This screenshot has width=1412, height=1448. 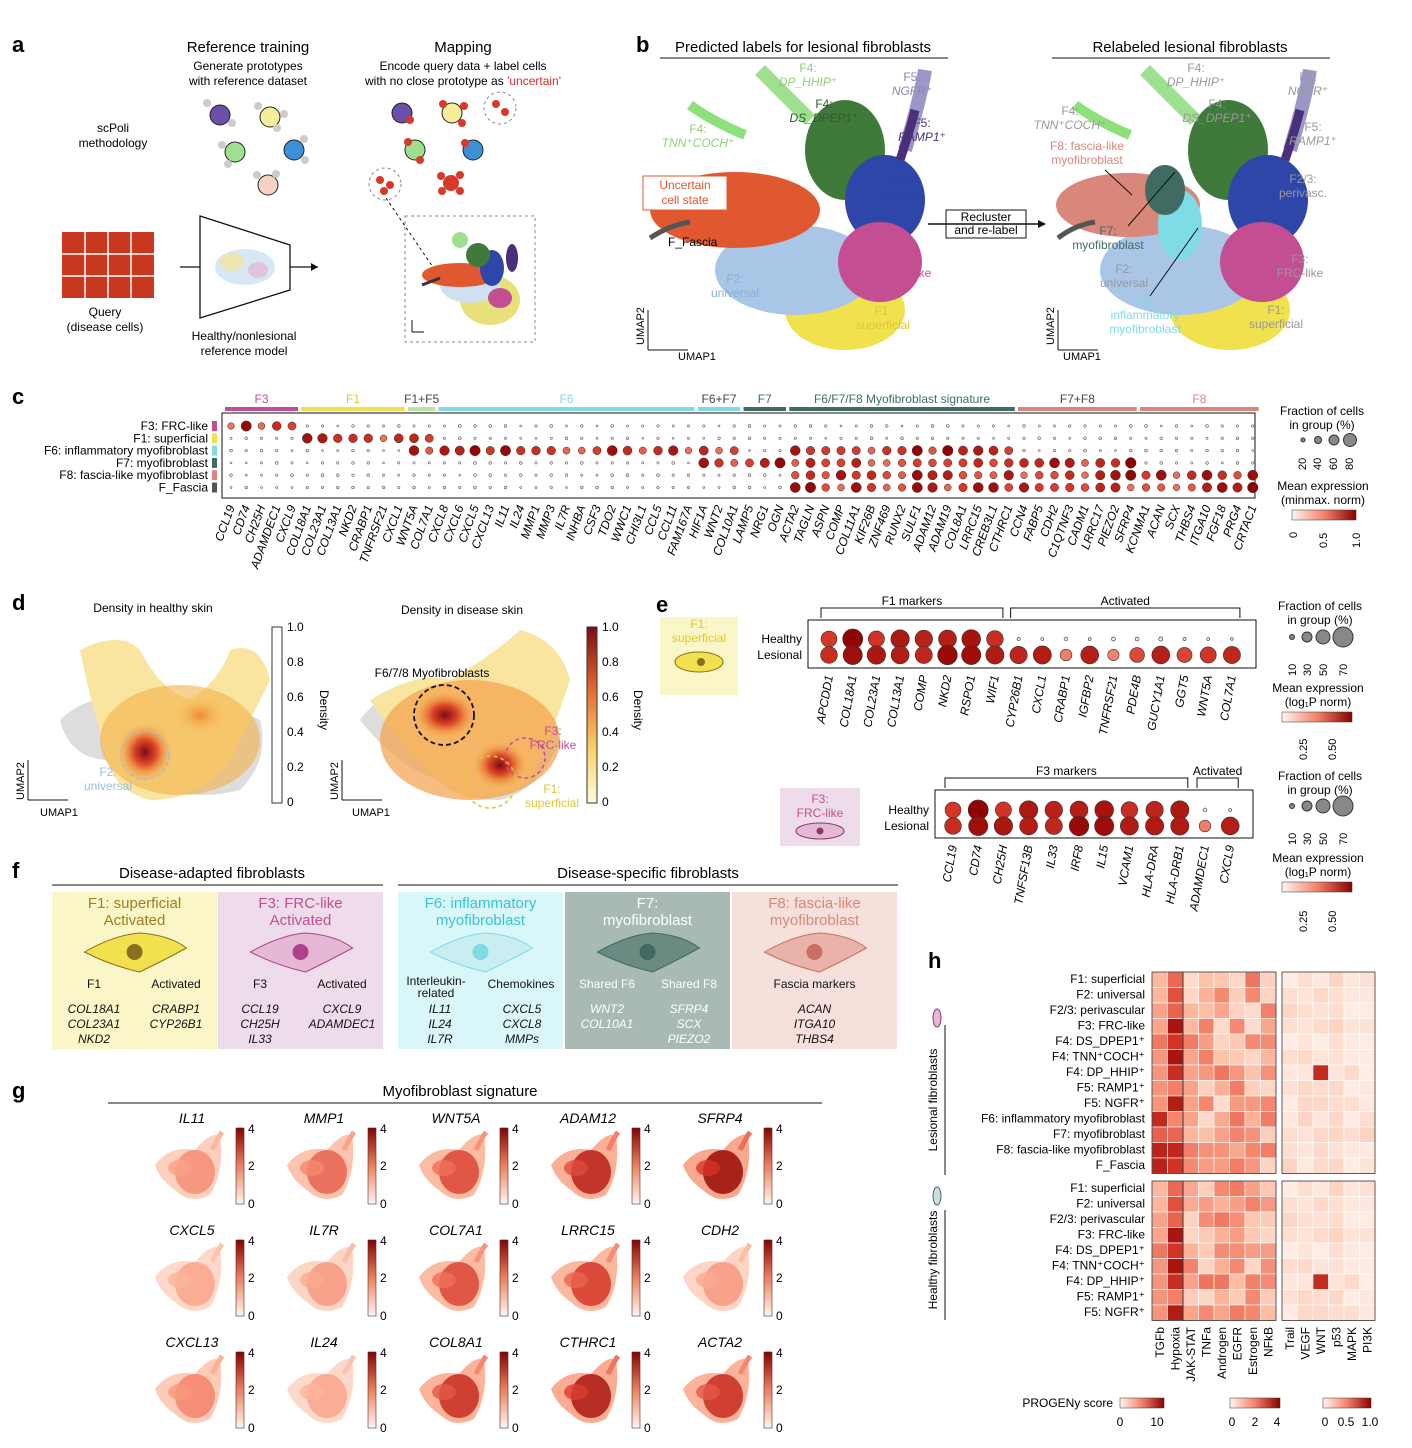 I want to click on svg-text: 0.6, so click(x=295, y=697).